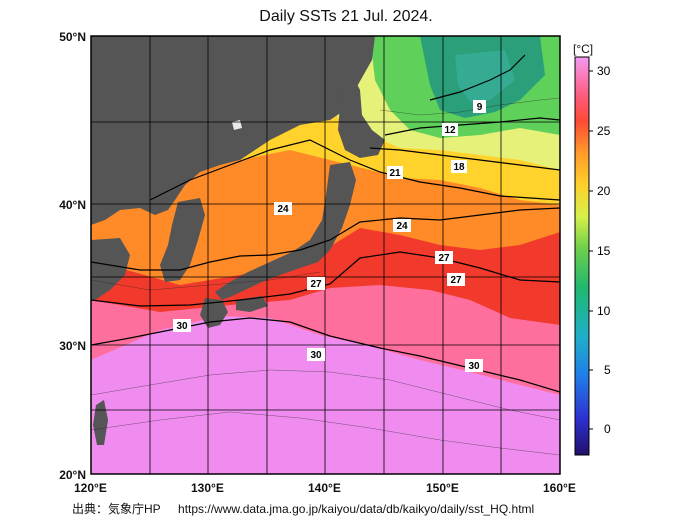  I want to click on lat-label-50n: 50°N, so click(72, 37).